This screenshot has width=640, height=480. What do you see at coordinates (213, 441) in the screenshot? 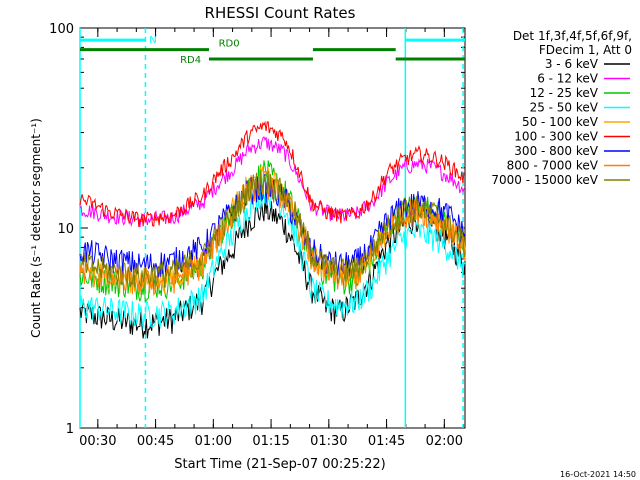
I see `x-tick-label: 01:00` at bounding box center [213, 441].